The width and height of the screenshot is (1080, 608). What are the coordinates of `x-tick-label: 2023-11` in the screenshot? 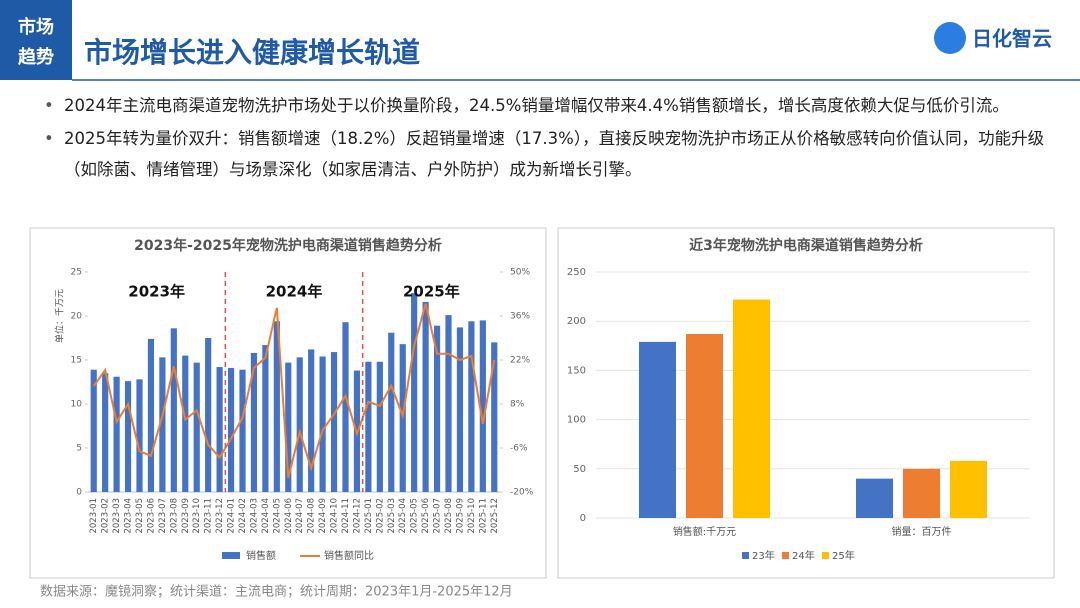 It's located at (209, 516).